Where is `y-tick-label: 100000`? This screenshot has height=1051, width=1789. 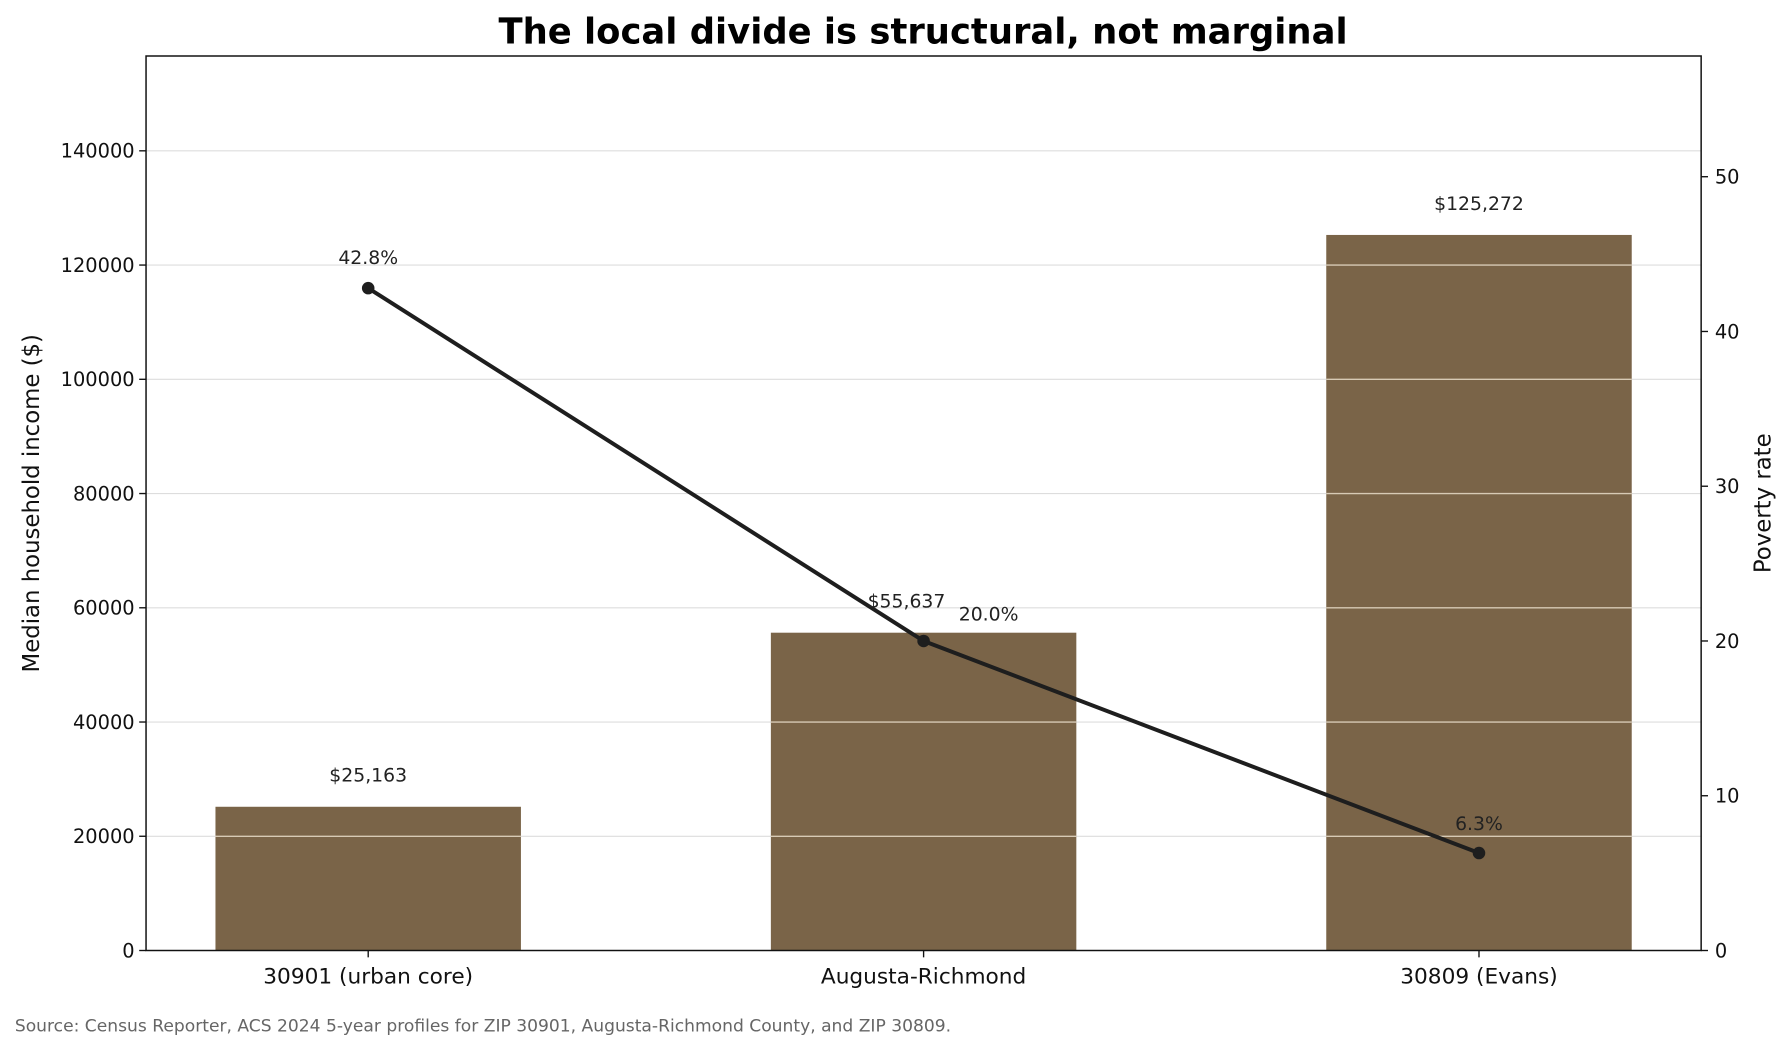 y-tick-label: 100000 is located at coordinates (98, 379).